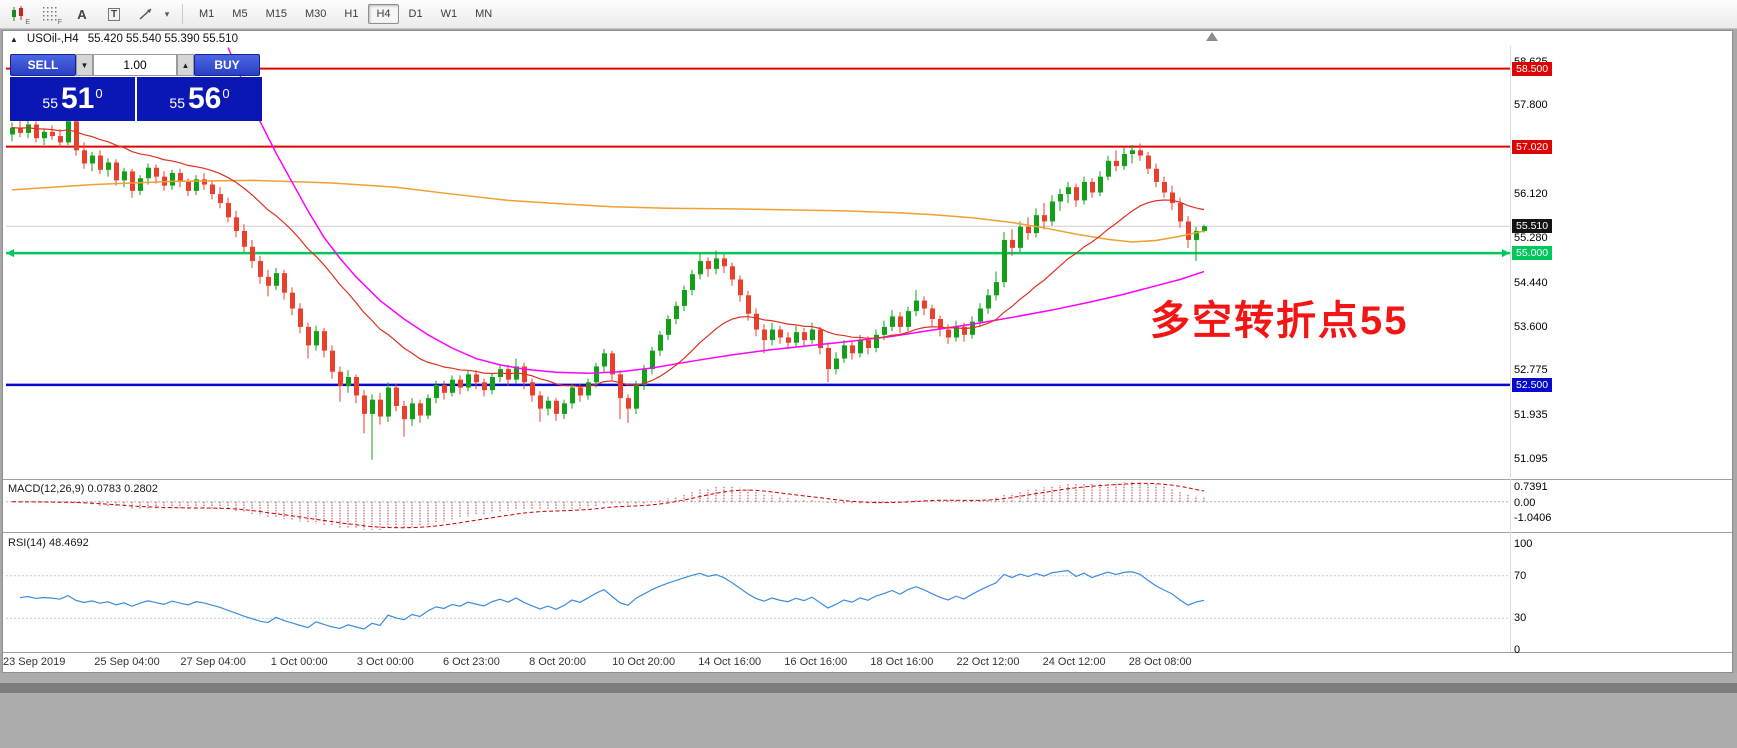  What do you see at coordinates (644, 662) in the screenshot?
I see `time-axis-label: 10 Oct 20:00` at bounding box center [644, 662].